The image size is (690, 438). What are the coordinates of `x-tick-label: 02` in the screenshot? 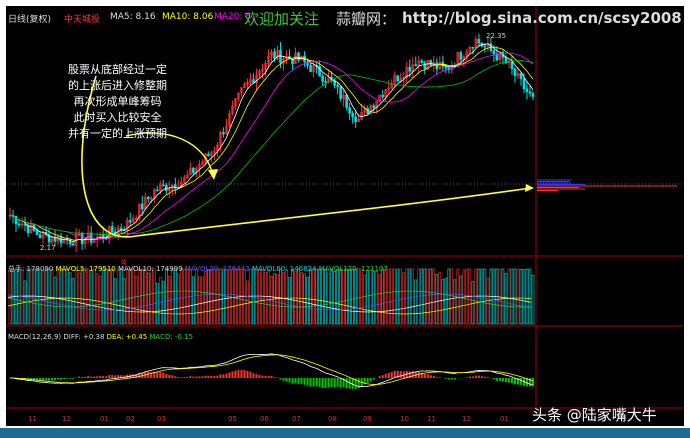 It's located at (130, 419).